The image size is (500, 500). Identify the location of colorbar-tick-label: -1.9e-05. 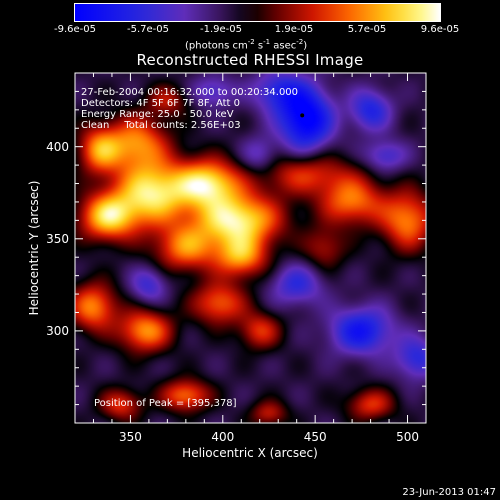
(221, 29).